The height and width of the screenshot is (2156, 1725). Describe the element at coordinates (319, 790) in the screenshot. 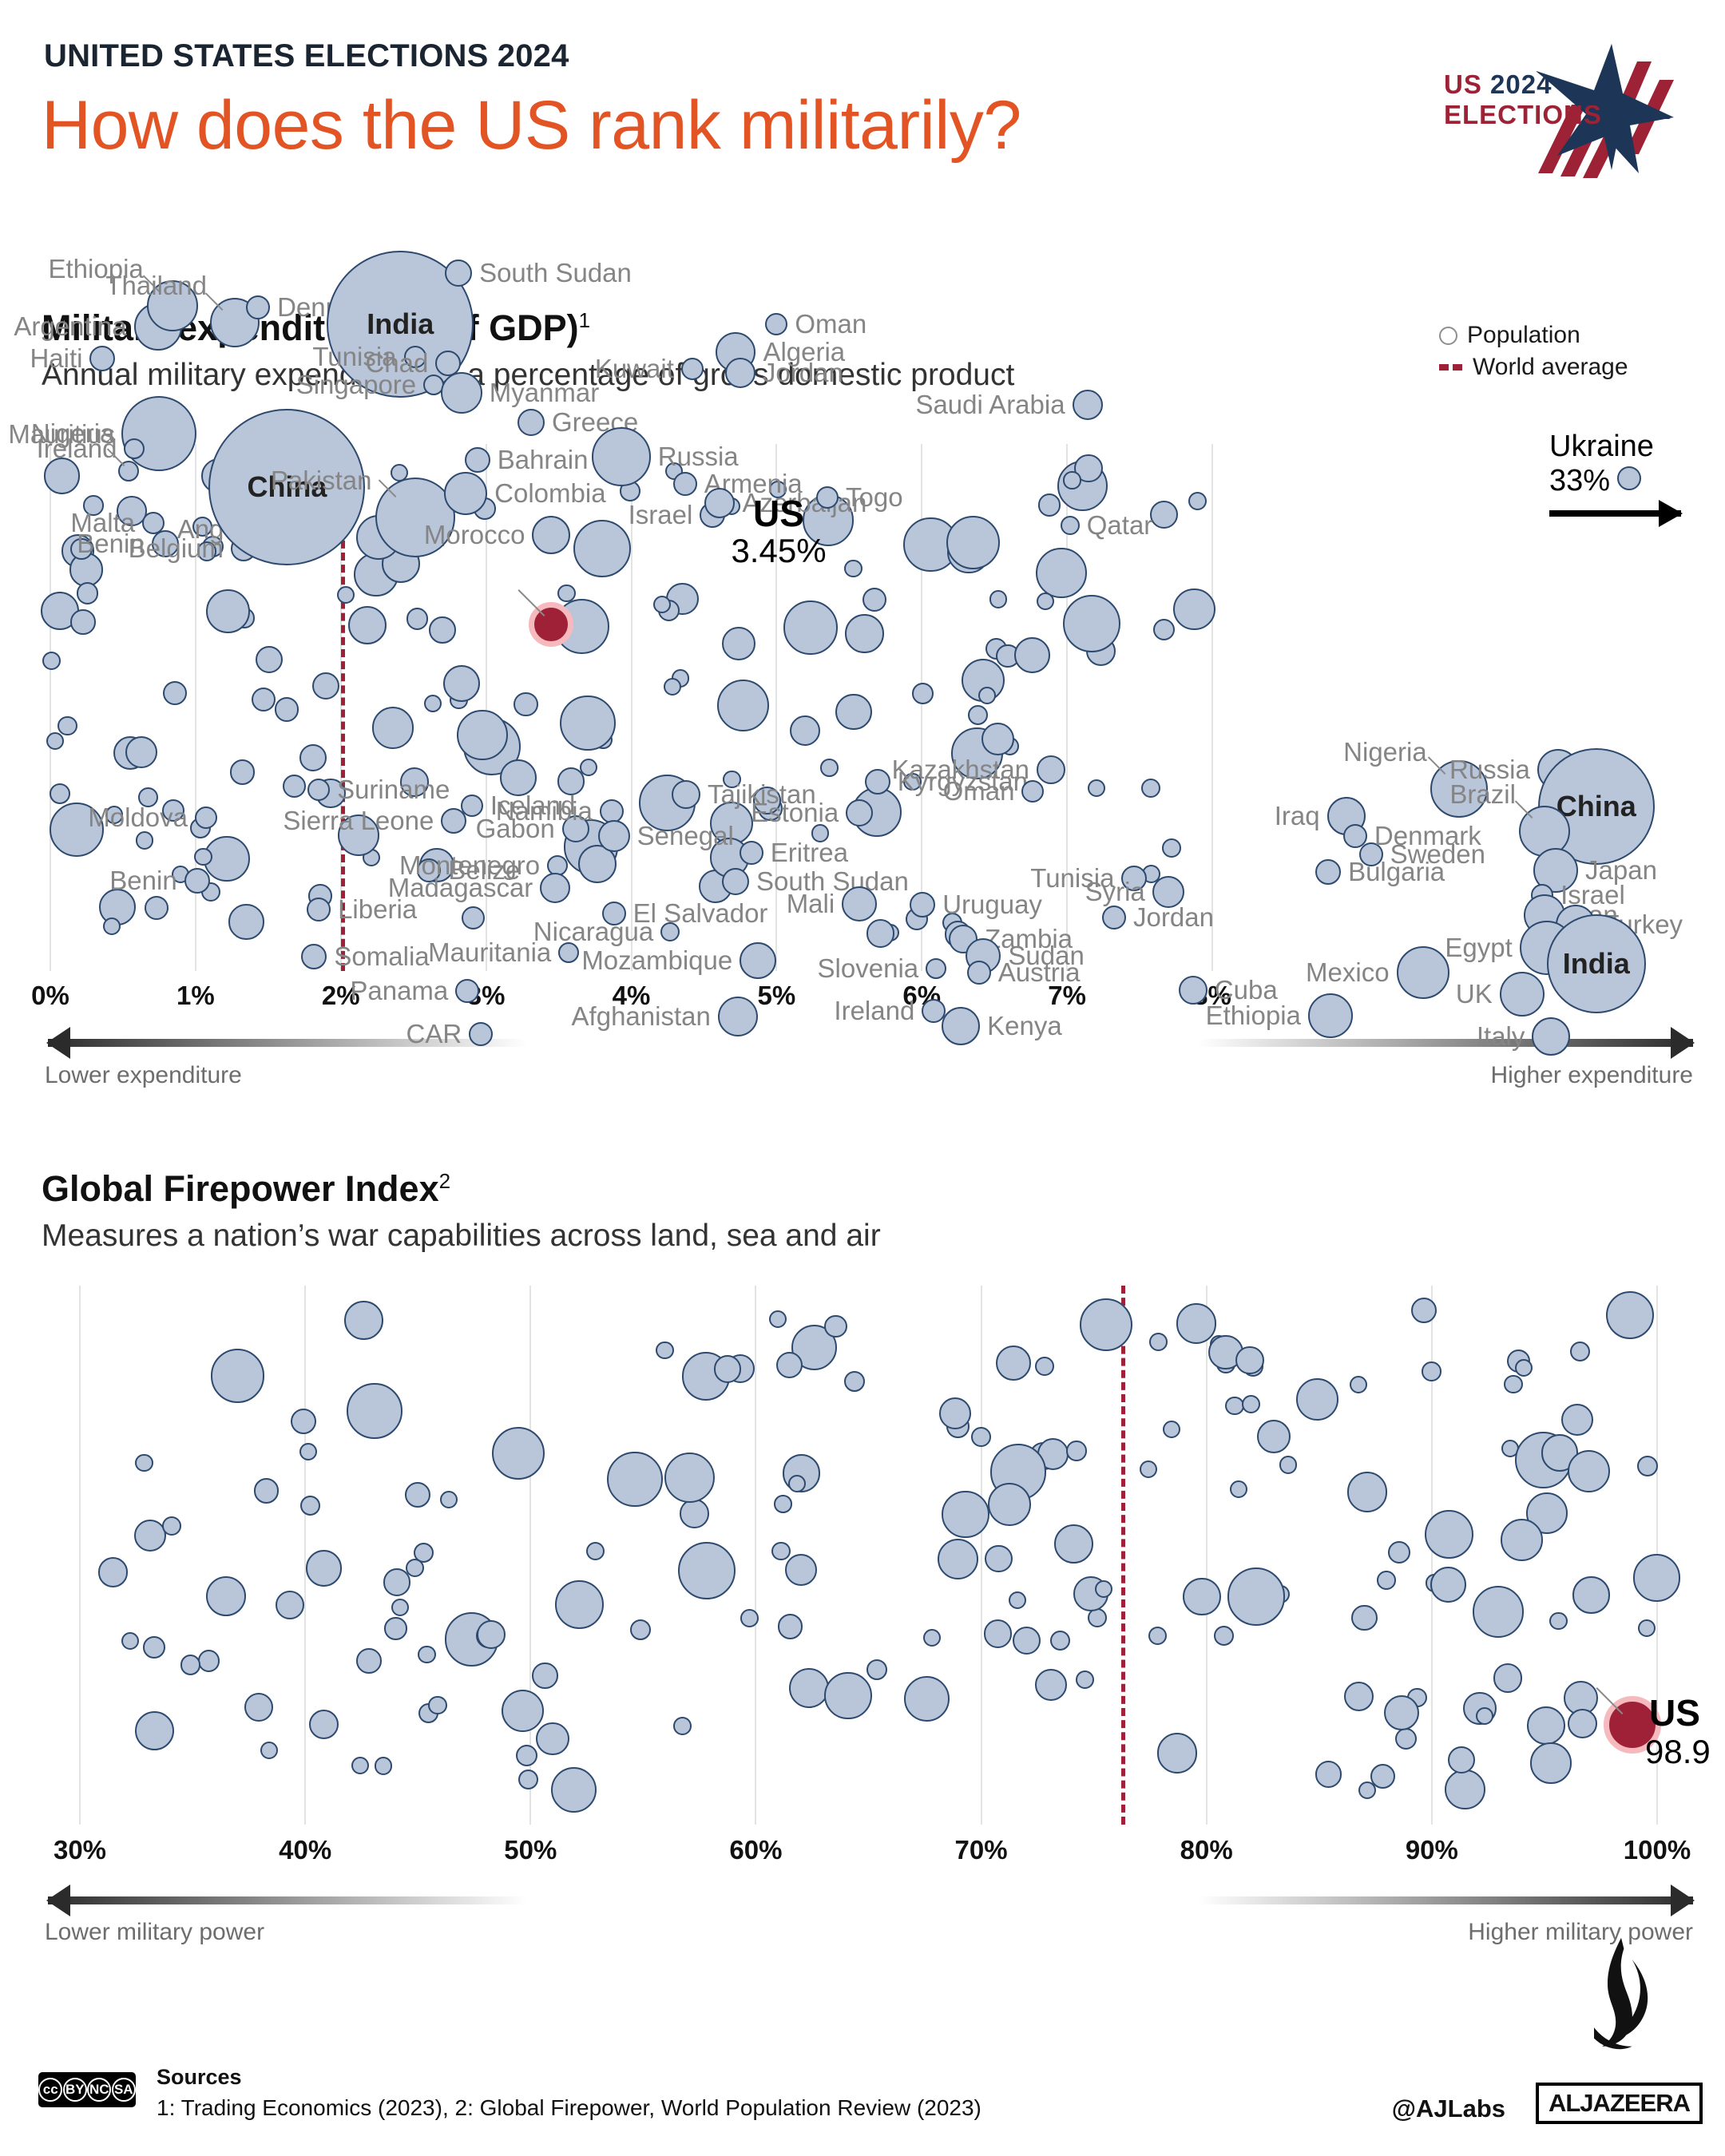

I see `data-bubble-suriname` at that location.